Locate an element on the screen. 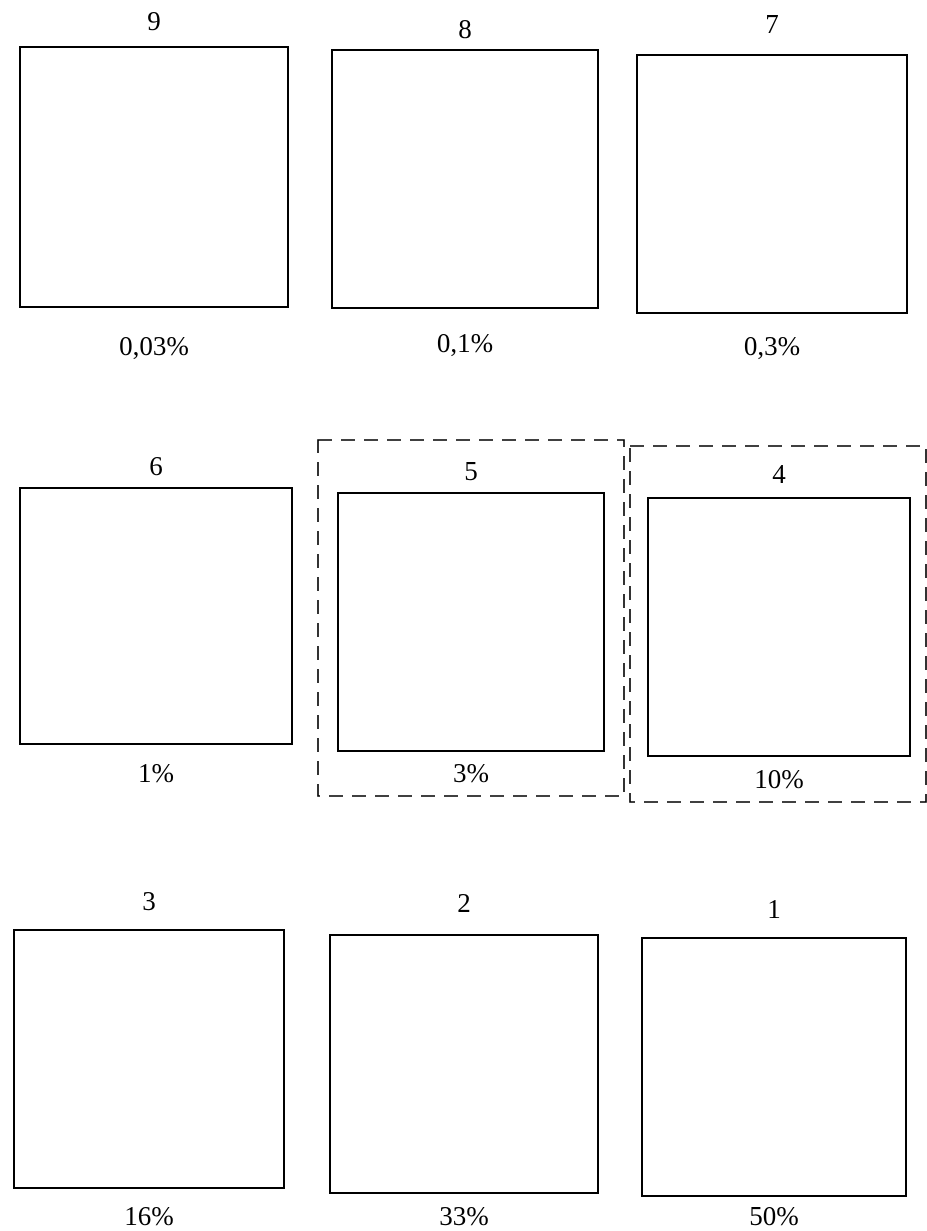 This screenshot has width=927, height=1231. panel-2: 2 33% is located at coordinates (464, 1059).